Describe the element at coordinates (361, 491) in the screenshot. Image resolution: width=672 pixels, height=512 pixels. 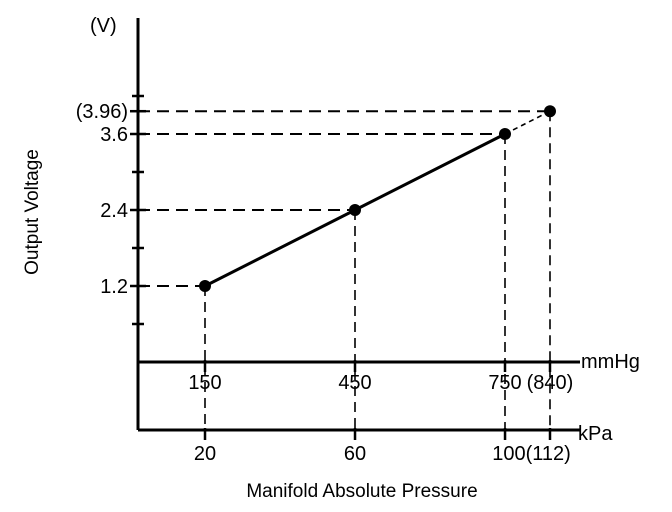
I see `x-axis-title: Manifold Absolute Pressure` at that location.